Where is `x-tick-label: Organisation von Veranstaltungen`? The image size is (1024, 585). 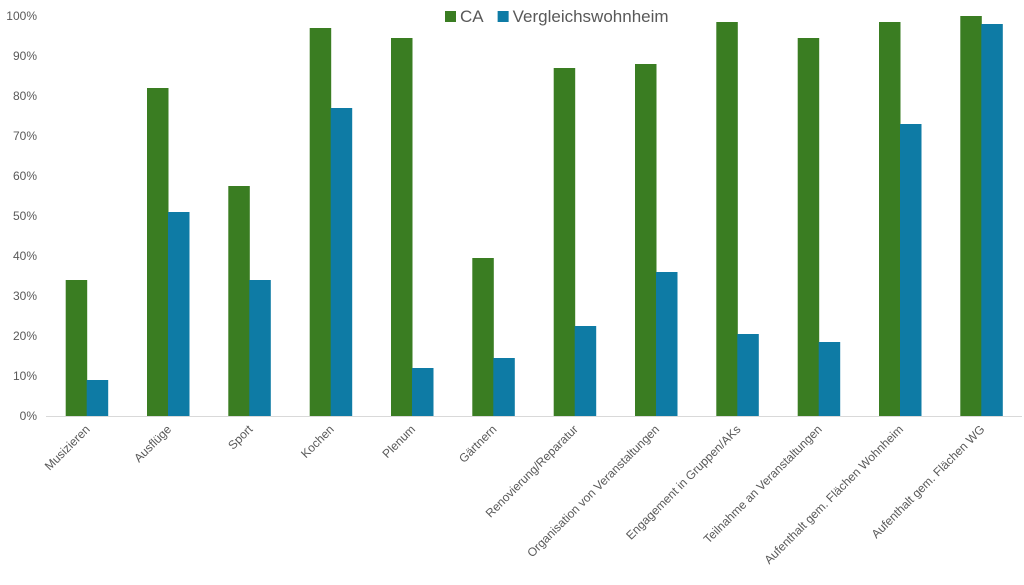
x-tick-label: Organisation von Veranstaltungen is located at coordinates (593, 491).